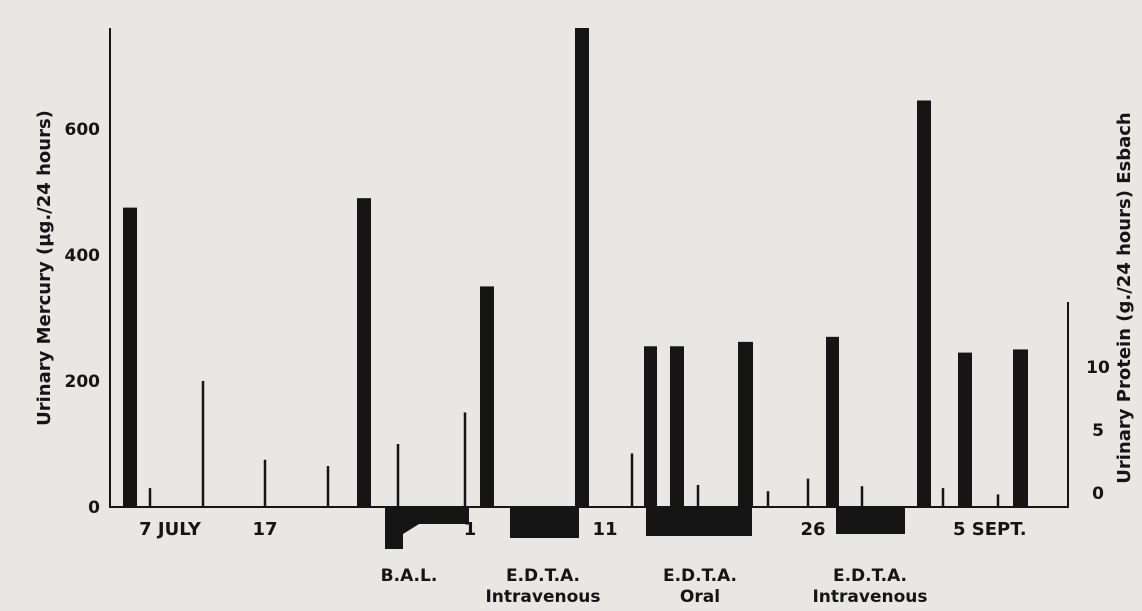 The height and width of the screenshot is (611, 1142). What do you see at coordinates (409, 576) in the screenshot?
I see `treatment-label: B.A.L.` at bounding box center [409, 576].